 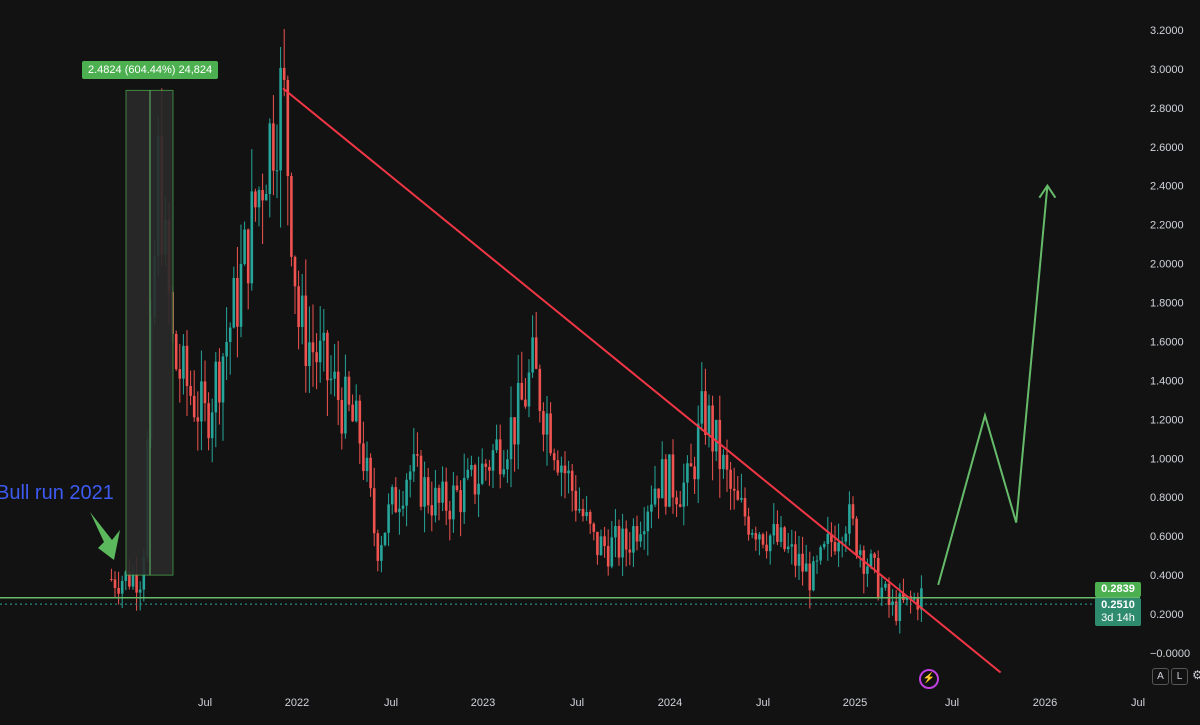 I want to click on y-tick-label: 1.4000, so click(x=1167, y=381).